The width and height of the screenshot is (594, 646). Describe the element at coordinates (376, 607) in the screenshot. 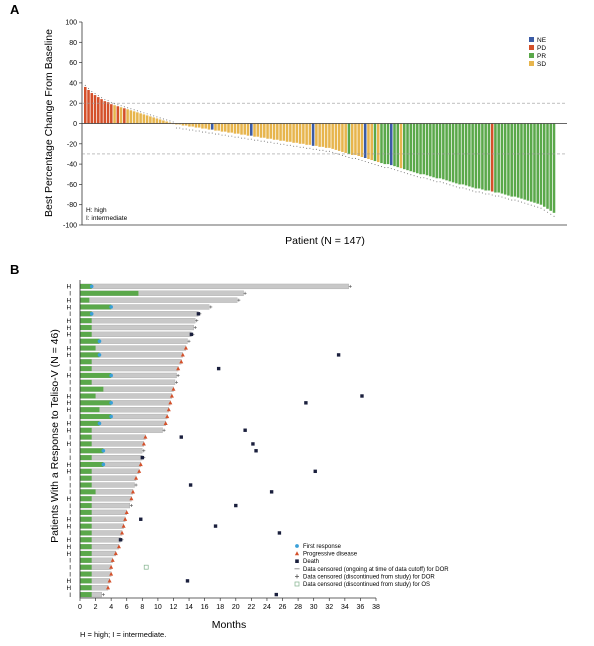

I see `x-tick-label: 38` at that location.